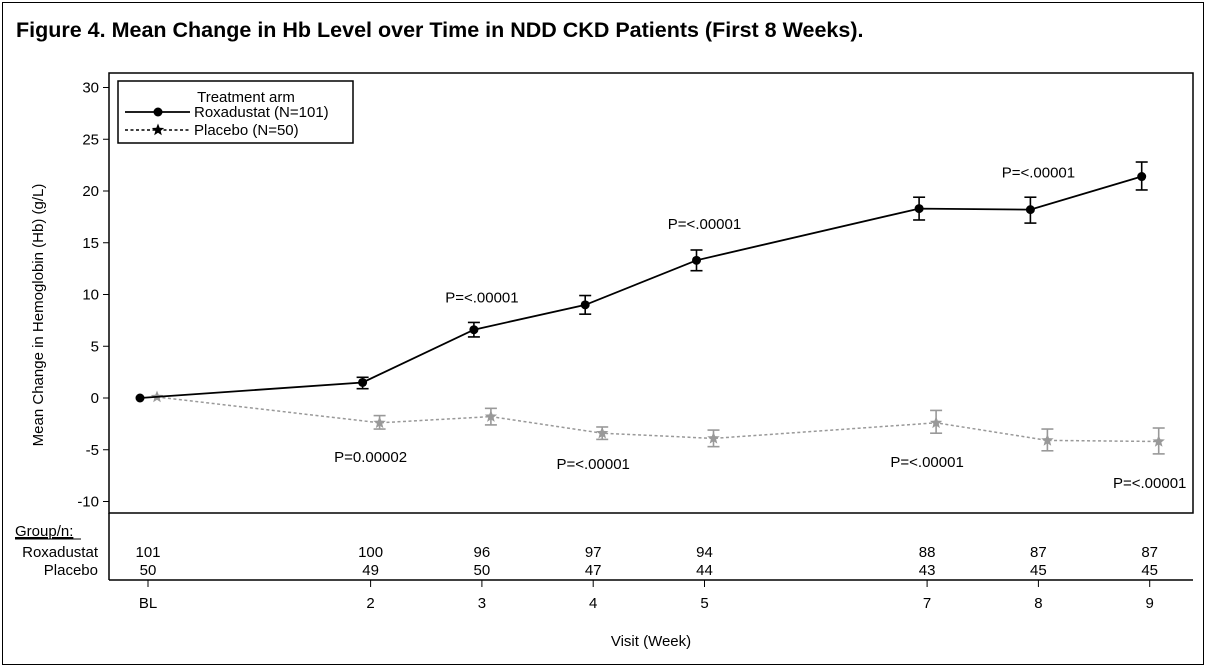 This screenshot has height=669, width=1208. What do you see at coordinates (71, 570) in the screenshot?
I see `counts-row-label: Placebo` at bounding box center [71, 570].